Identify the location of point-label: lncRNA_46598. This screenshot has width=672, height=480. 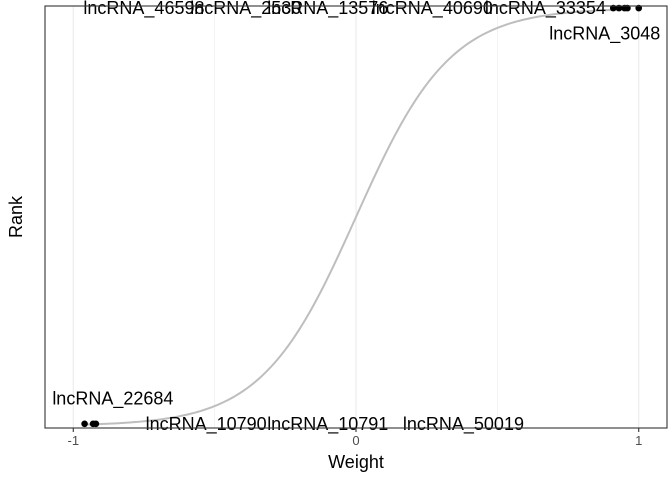
(143, 9).